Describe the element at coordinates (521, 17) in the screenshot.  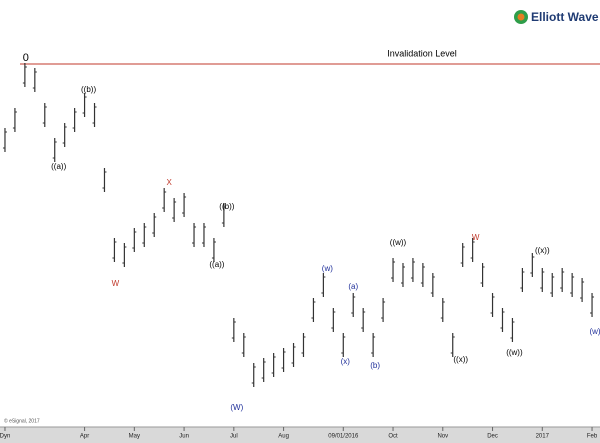
I see `logo-icon-inner` at that location.